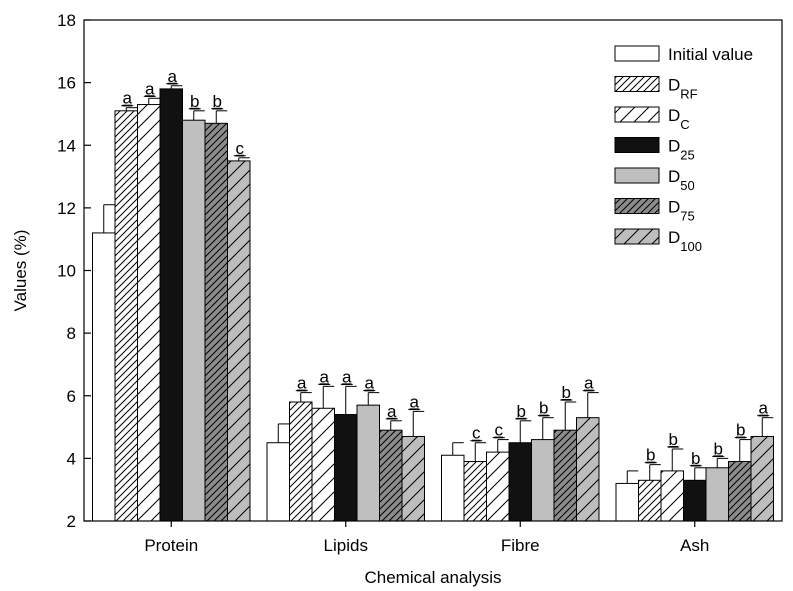 This screenshot has width=793, height=591. I want to click on legend-label: D25, so click(681, 150).